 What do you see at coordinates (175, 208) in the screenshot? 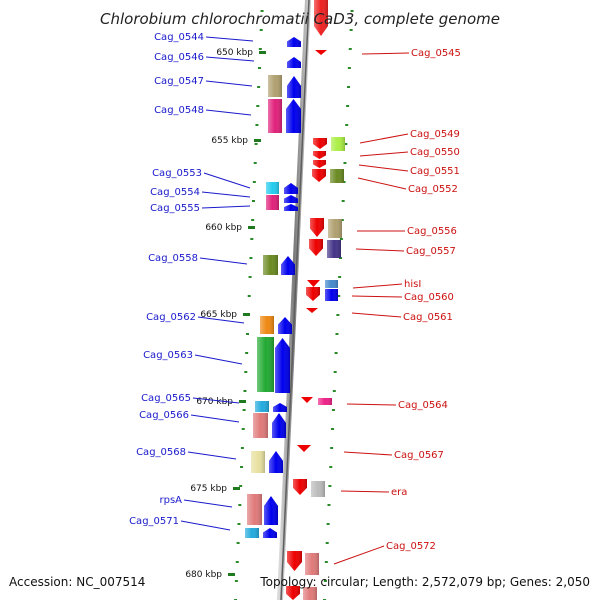
I see `gene-label-cag-0555: Cag_0555` at bounding box center [175, 208].